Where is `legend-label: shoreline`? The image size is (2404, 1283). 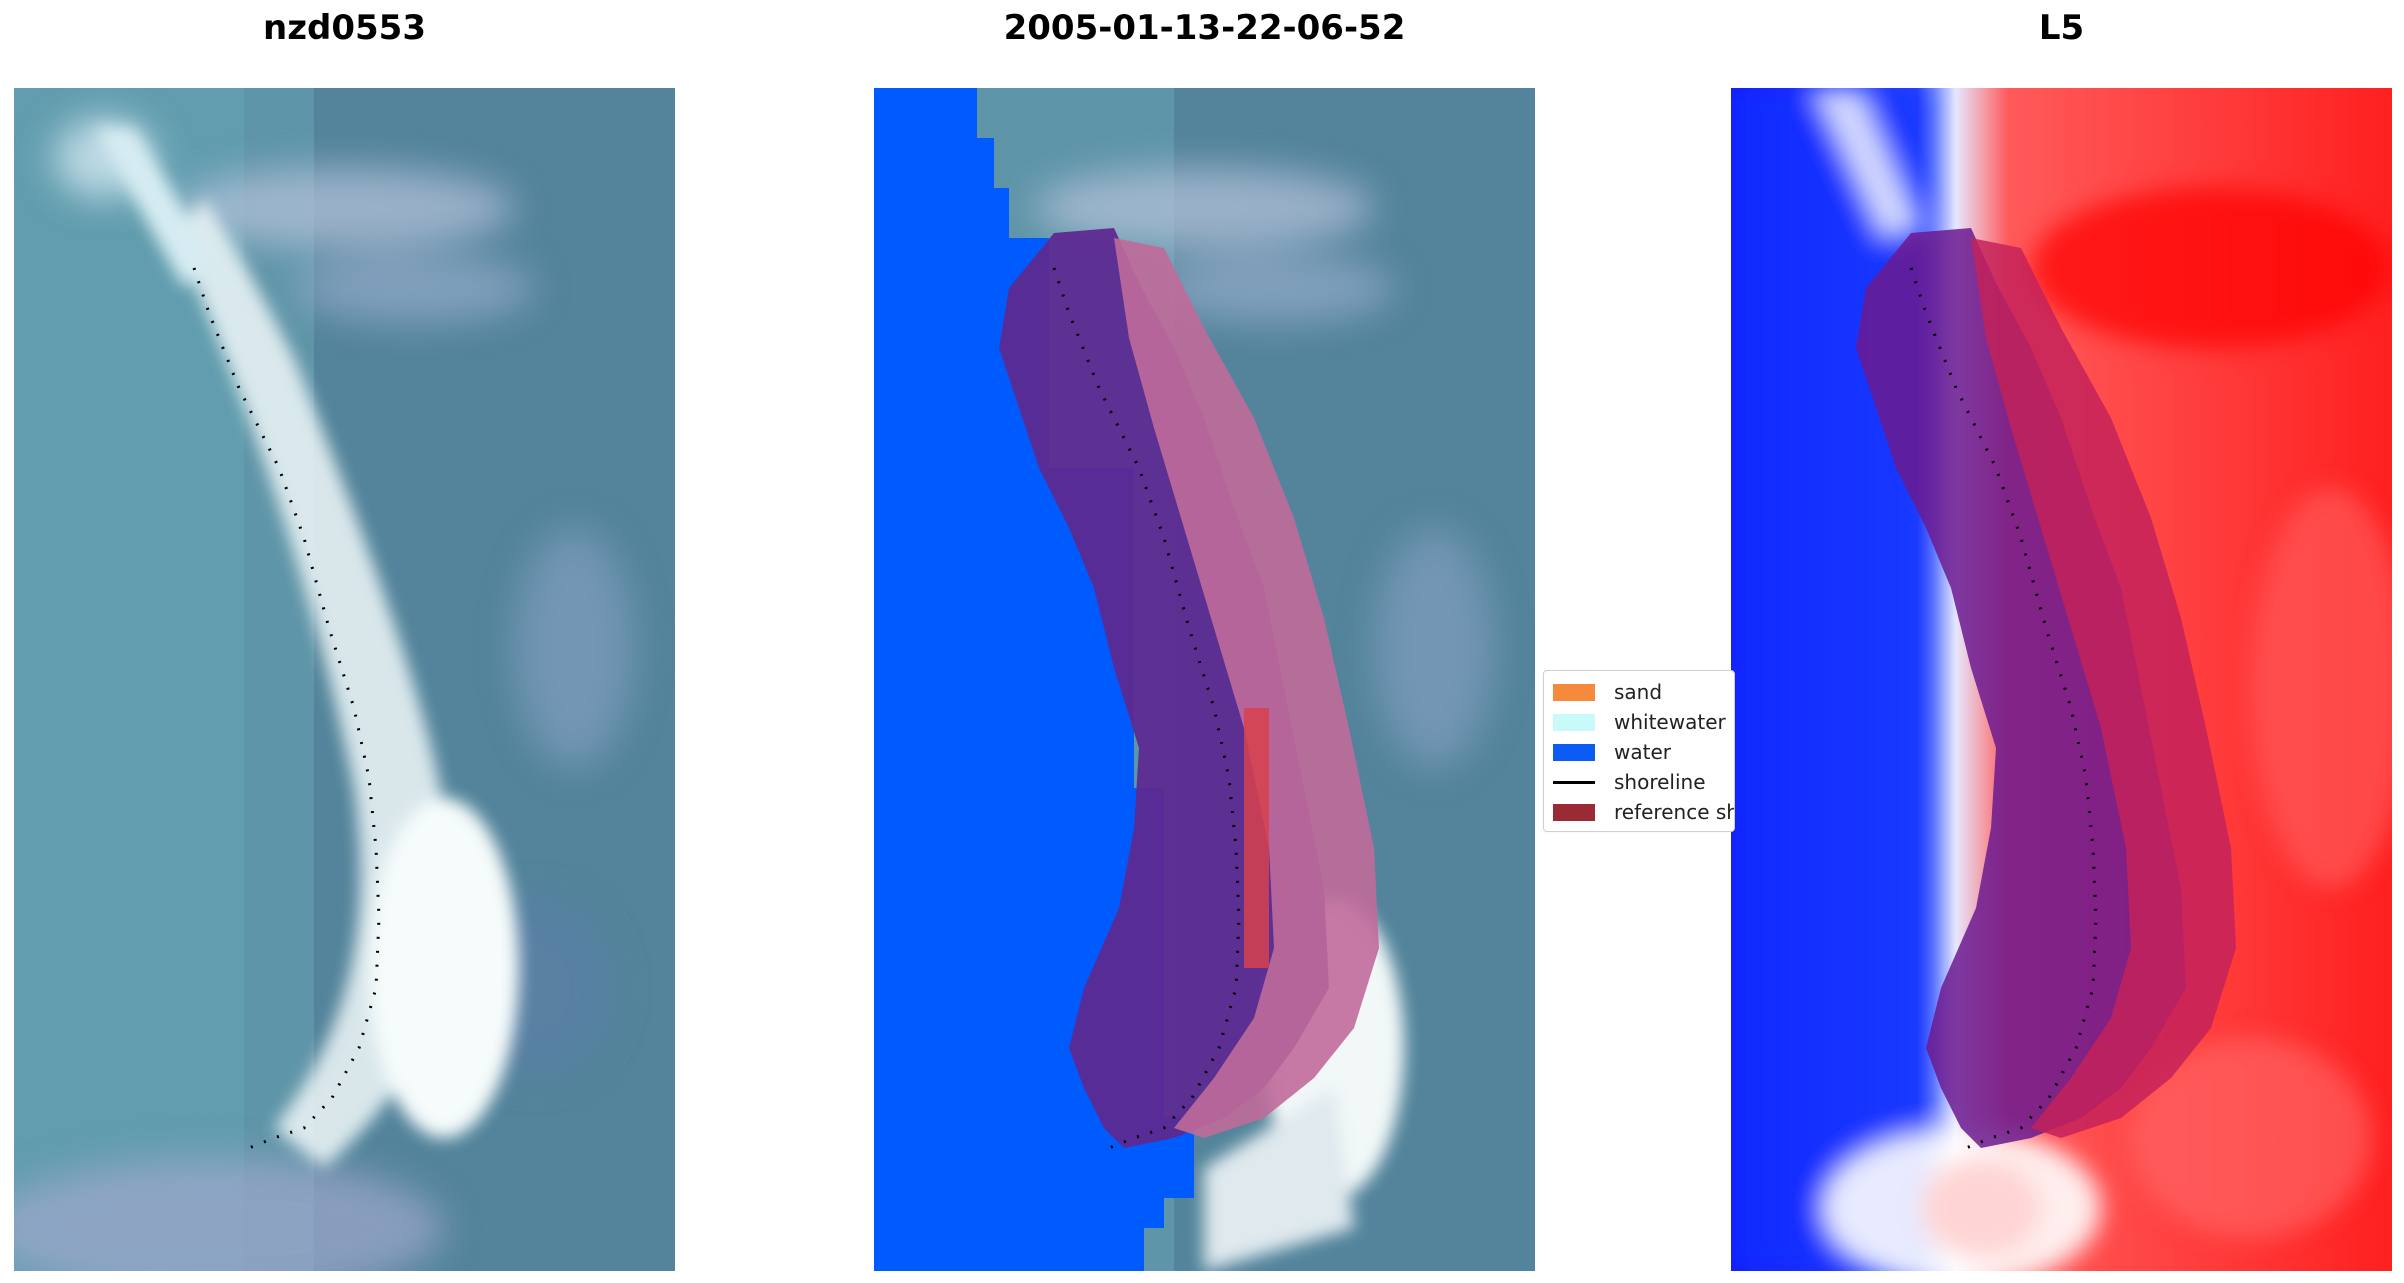 legend-label: shoreline is located at coordinates (1660, 782).